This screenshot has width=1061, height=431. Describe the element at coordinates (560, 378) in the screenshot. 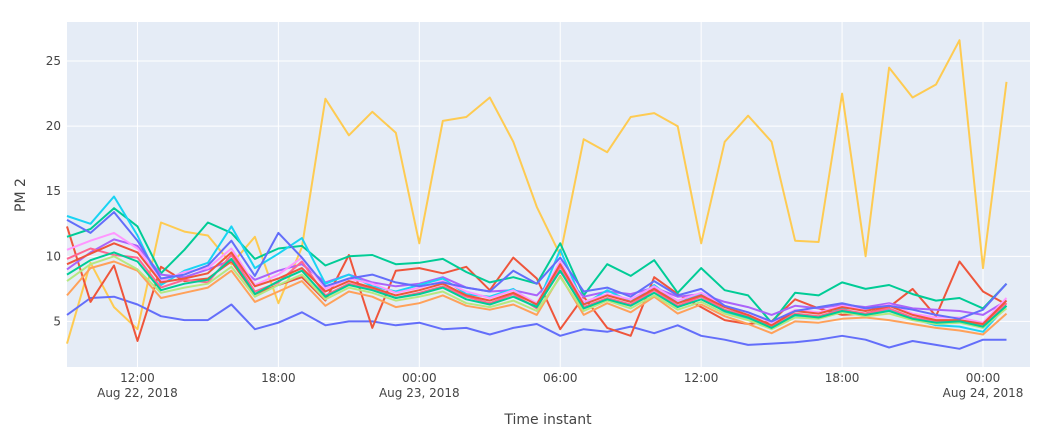

I see `x-tick-label: 06:00` at that location.